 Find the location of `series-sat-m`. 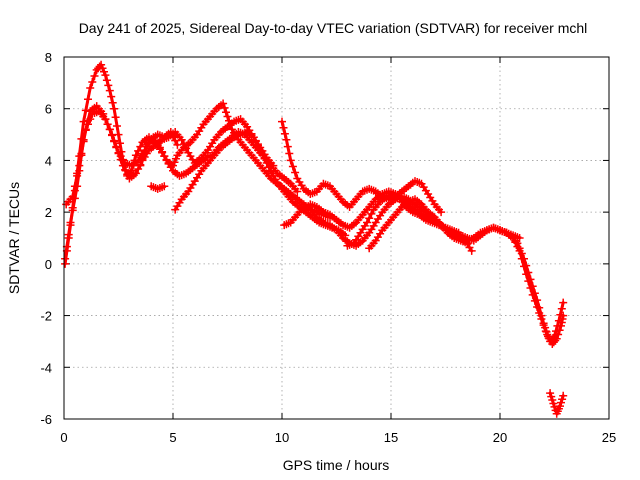

series-sat-m is located at coordinates (537, 289).